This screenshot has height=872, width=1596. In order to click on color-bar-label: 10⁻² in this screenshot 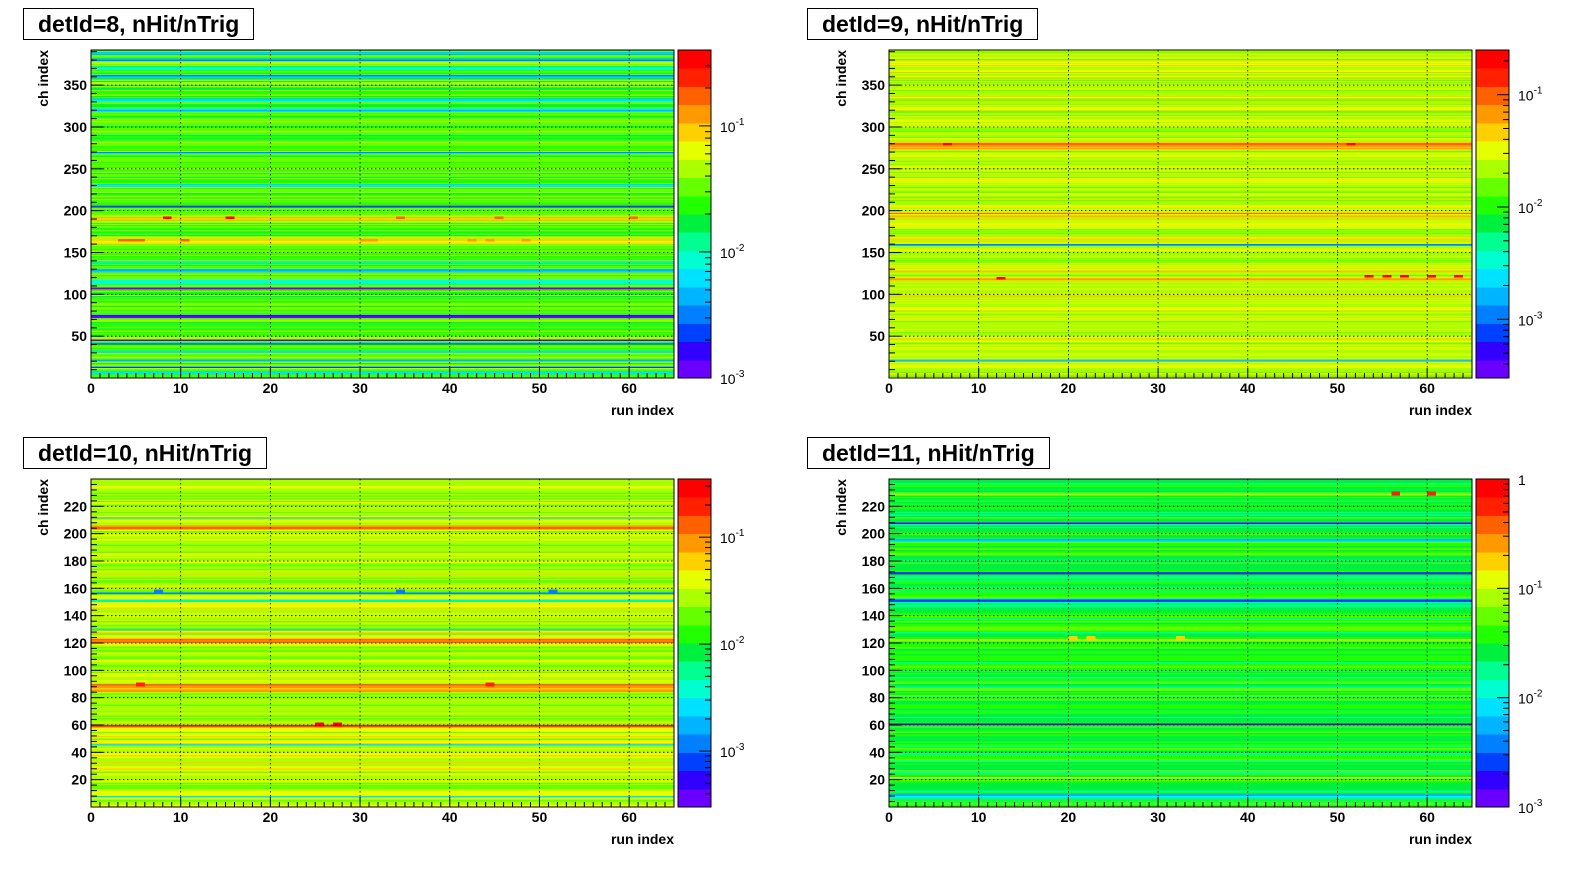, I will do `click(1530, 207)`.